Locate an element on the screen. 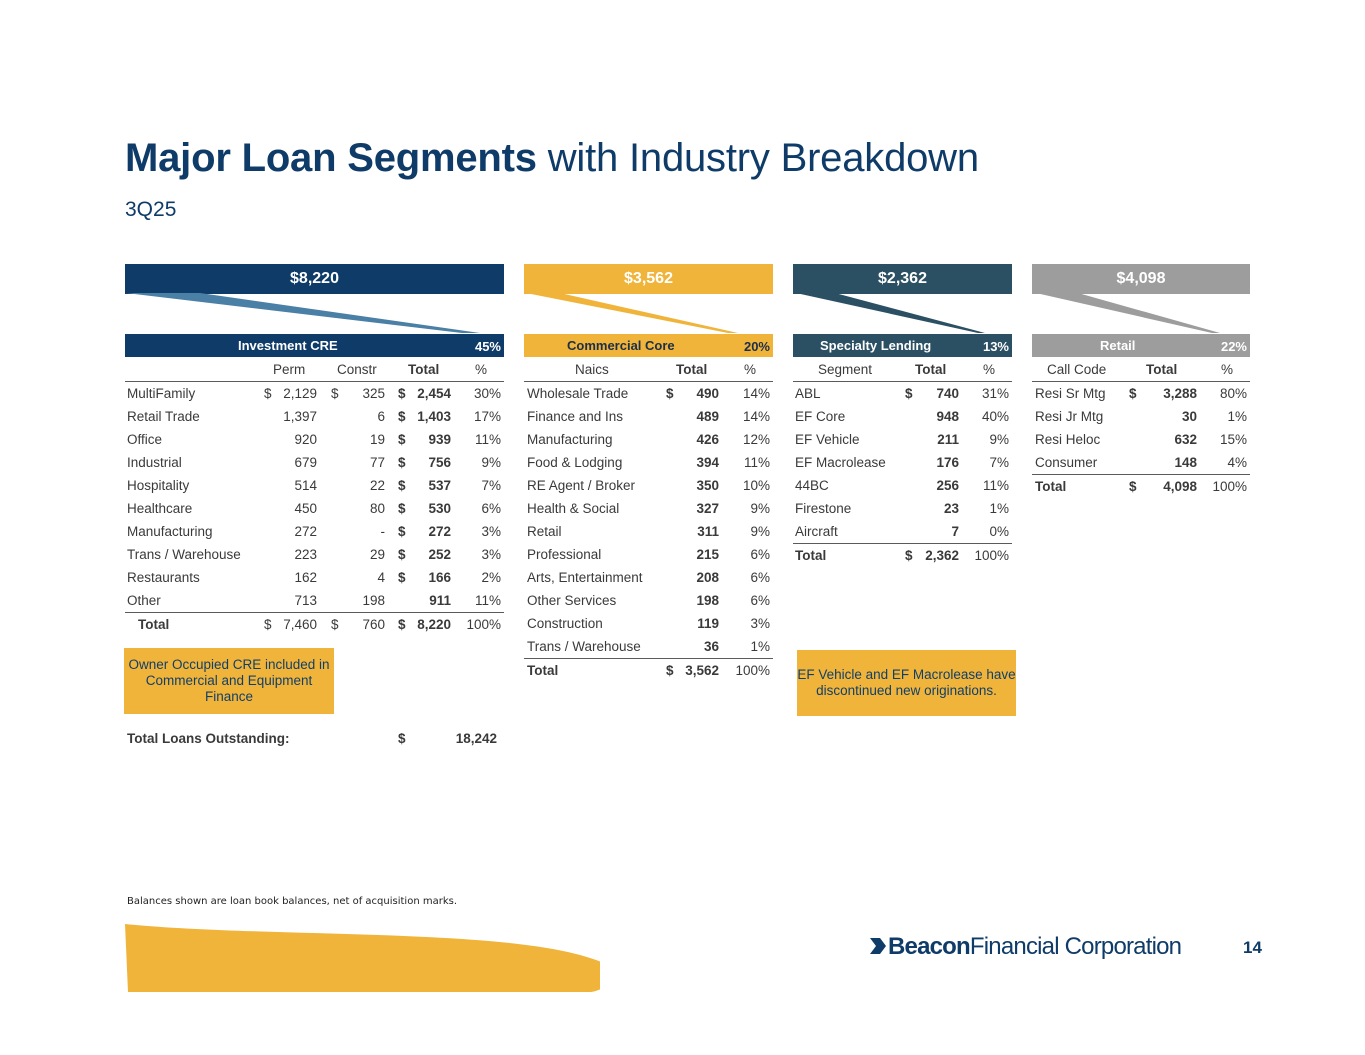 Image resolution: width=1365 pixels, height=1055 pixels. table-row: Hospitality 514 22 $537 7% is located at coordinates (314, 485).